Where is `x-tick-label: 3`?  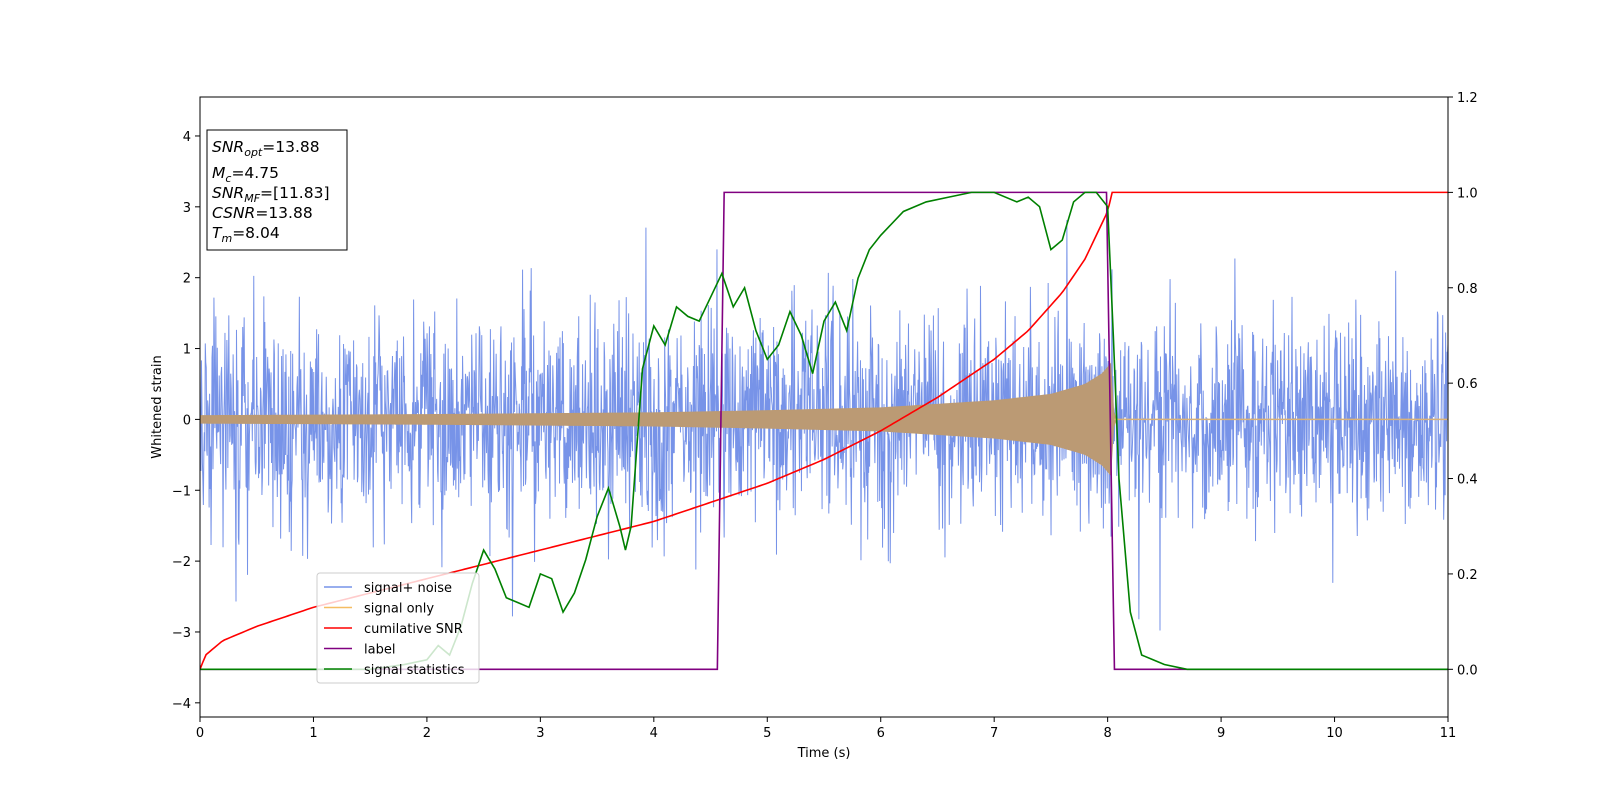
x-tick-label: 3 is located at coordinates (540, 733).